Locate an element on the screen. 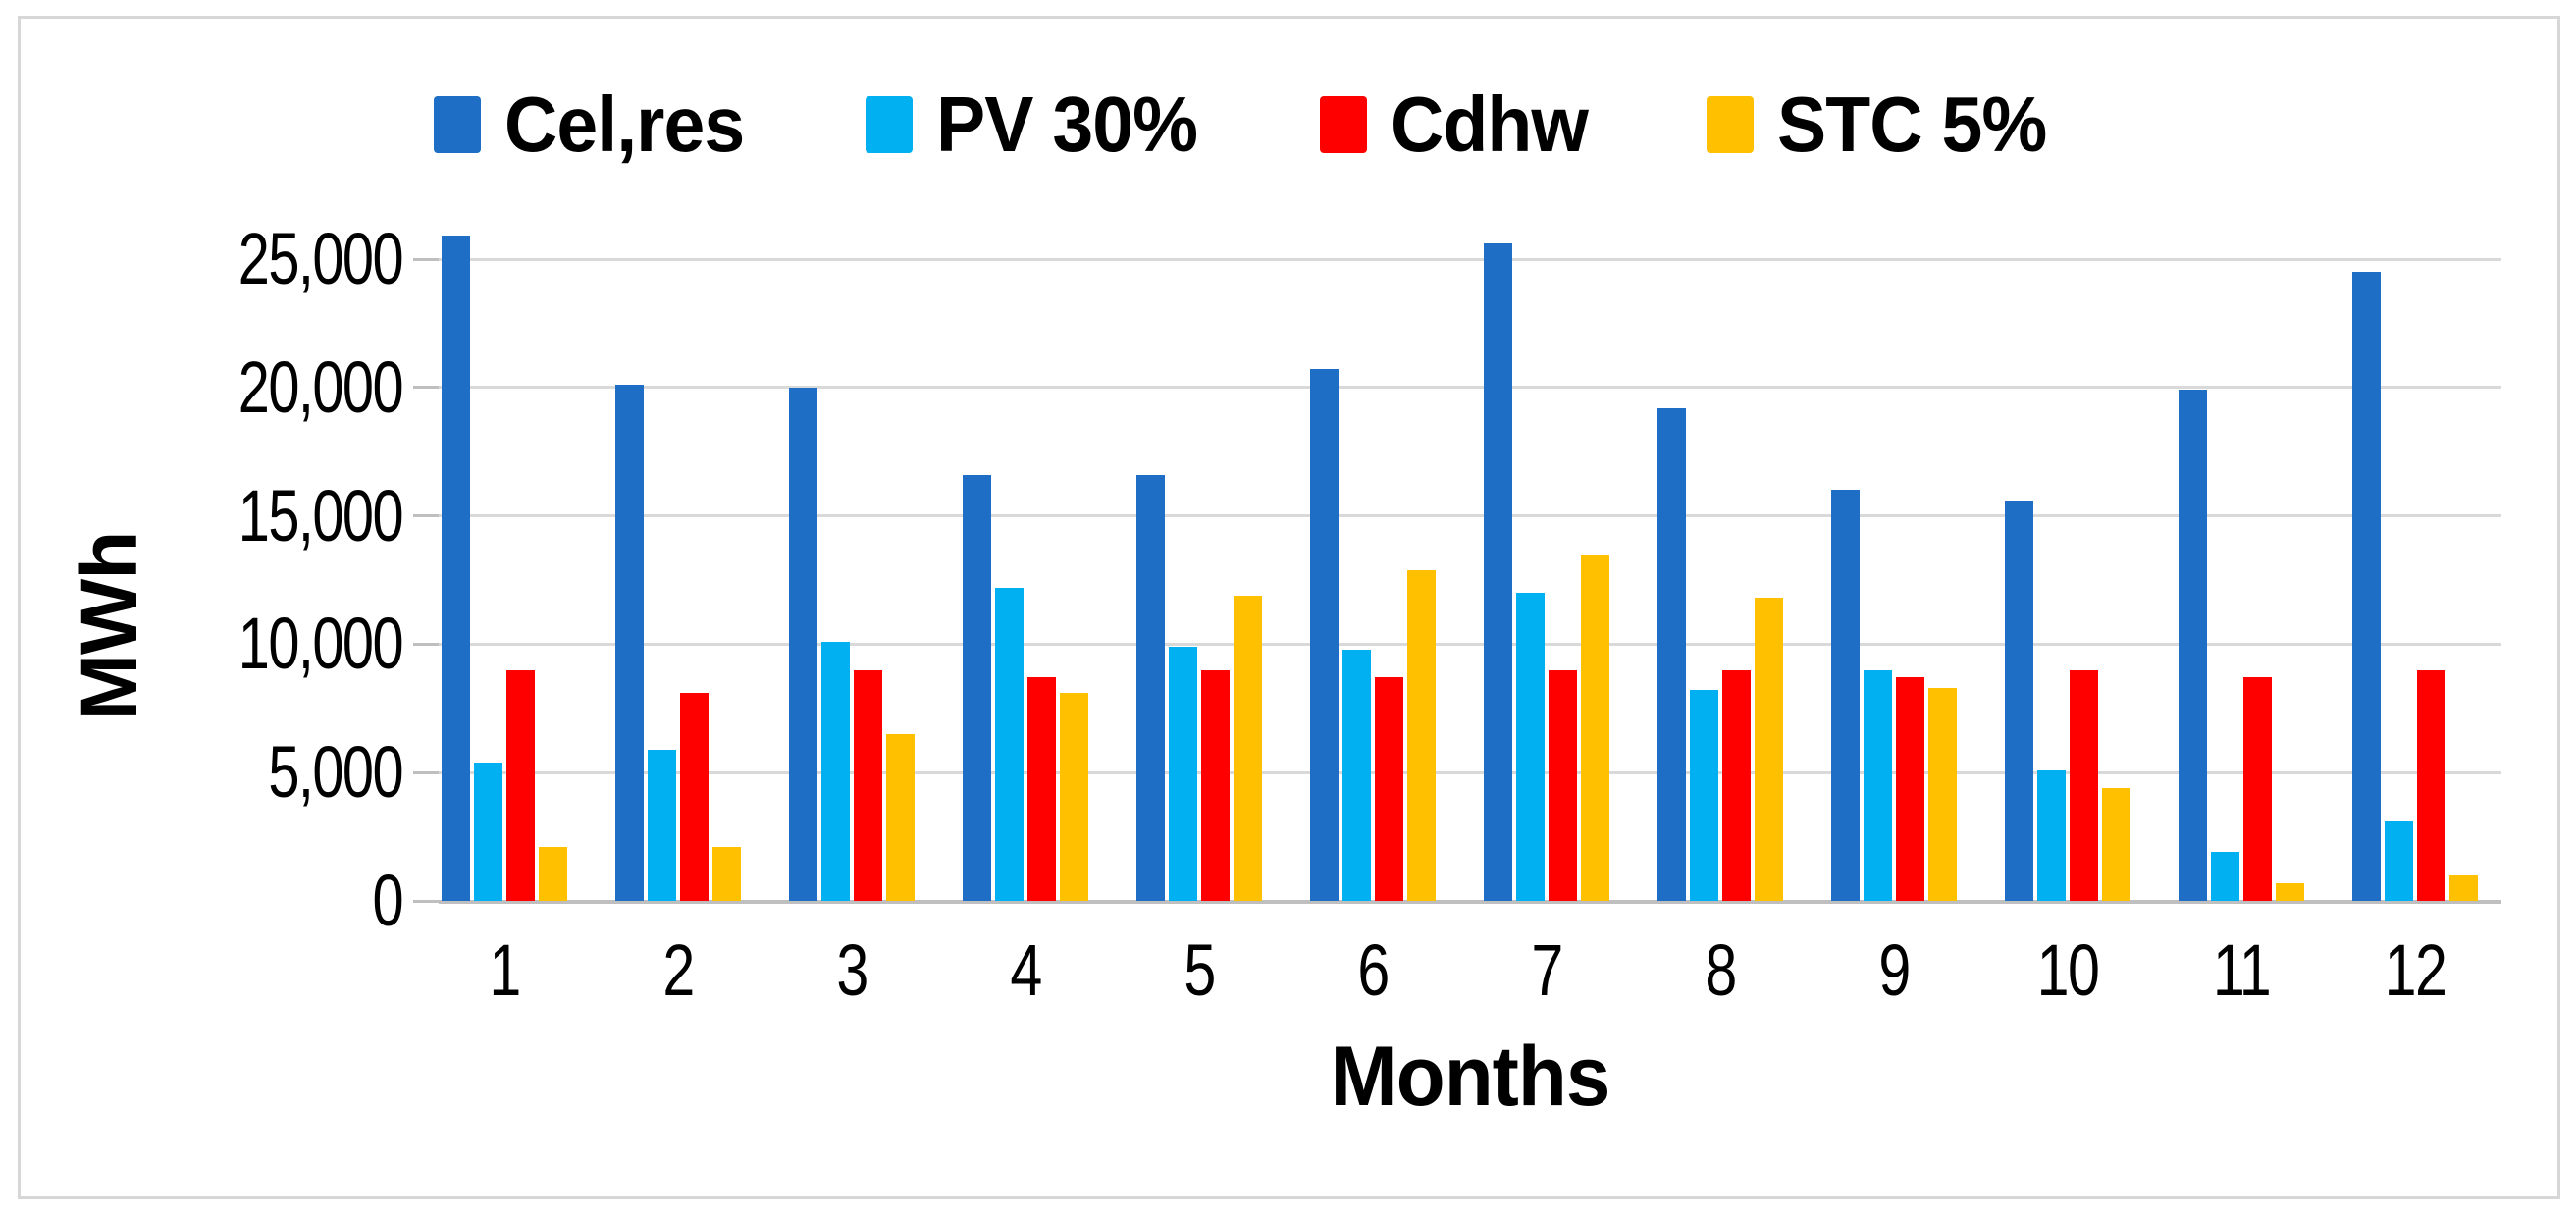 Image resolution: width=2576 pixels, height=1215 pixels. bar-month2-series1 is located at coordinates (629, 643).